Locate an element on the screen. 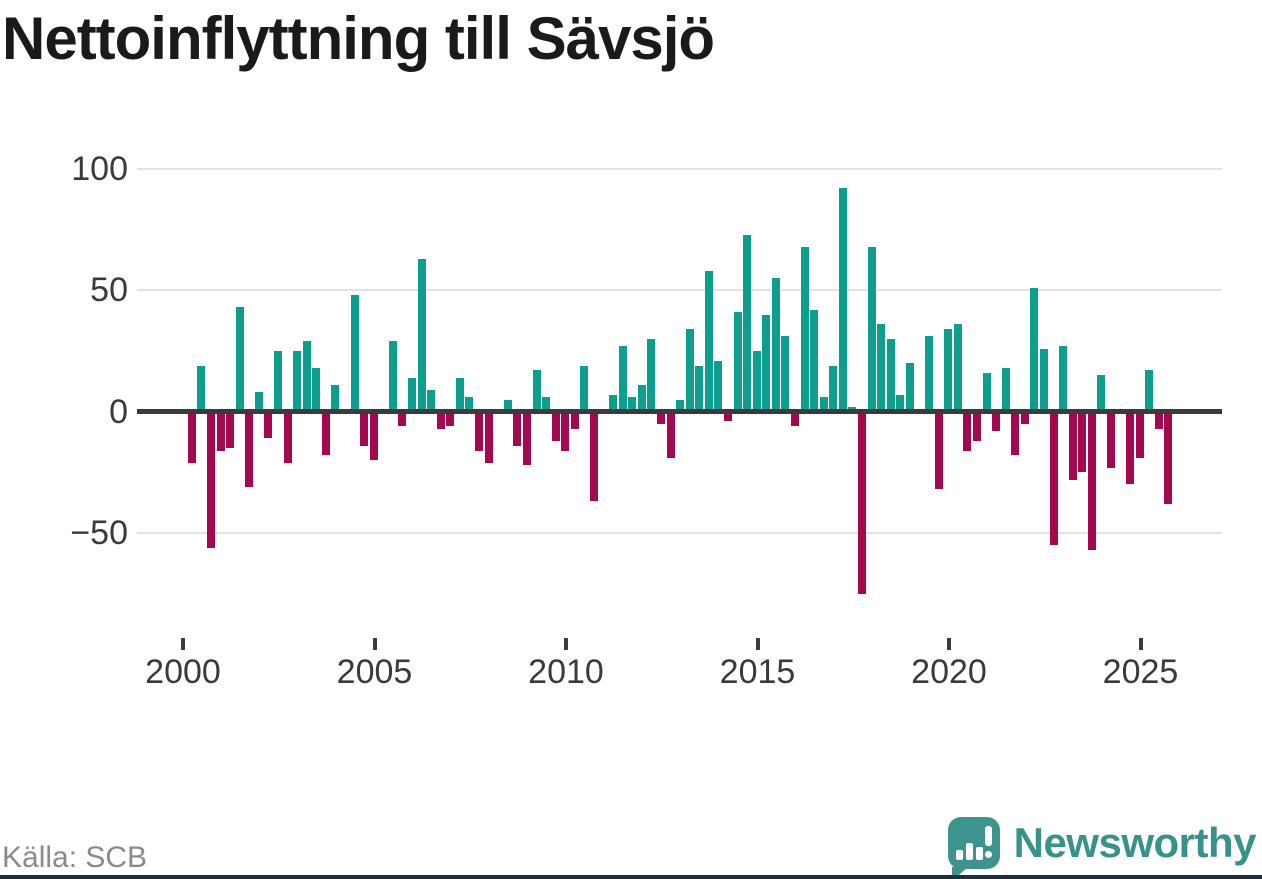 This screenshot has height=879, width=1262. bar-2013q2 is located at coordinates (699, 388).